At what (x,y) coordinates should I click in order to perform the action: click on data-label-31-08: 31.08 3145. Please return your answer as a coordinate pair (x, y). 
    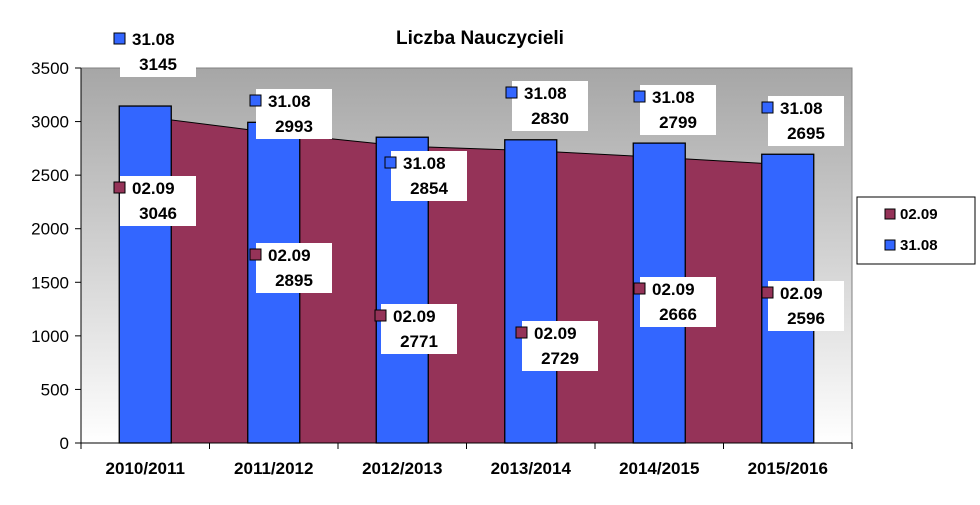
    Looking at the image, I should click on (154, 52).